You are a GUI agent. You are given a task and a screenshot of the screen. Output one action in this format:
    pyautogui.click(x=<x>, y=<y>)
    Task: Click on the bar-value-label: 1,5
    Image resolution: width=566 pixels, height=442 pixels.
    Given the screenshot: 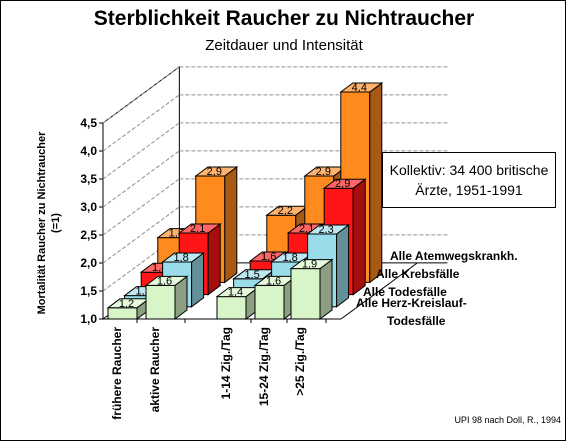 What is the action you would take?
    pyautogui.click(x=251, y=275)
    